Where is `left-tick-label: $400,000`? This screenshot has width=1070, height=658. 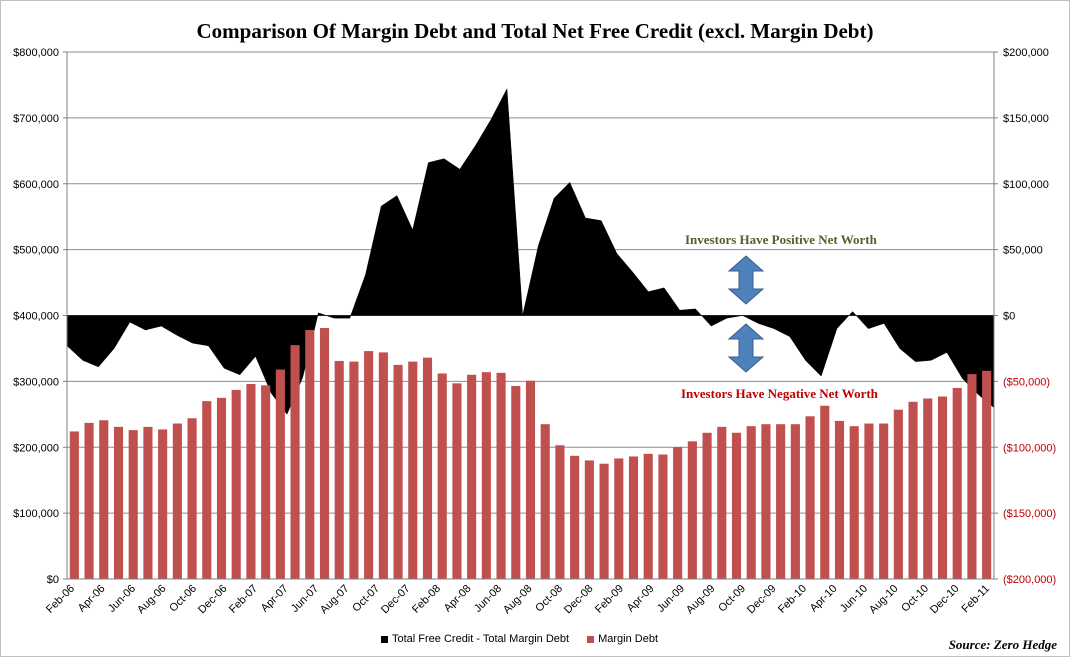 left-tick-label: $400,000 is located at coordinates (36, 317).